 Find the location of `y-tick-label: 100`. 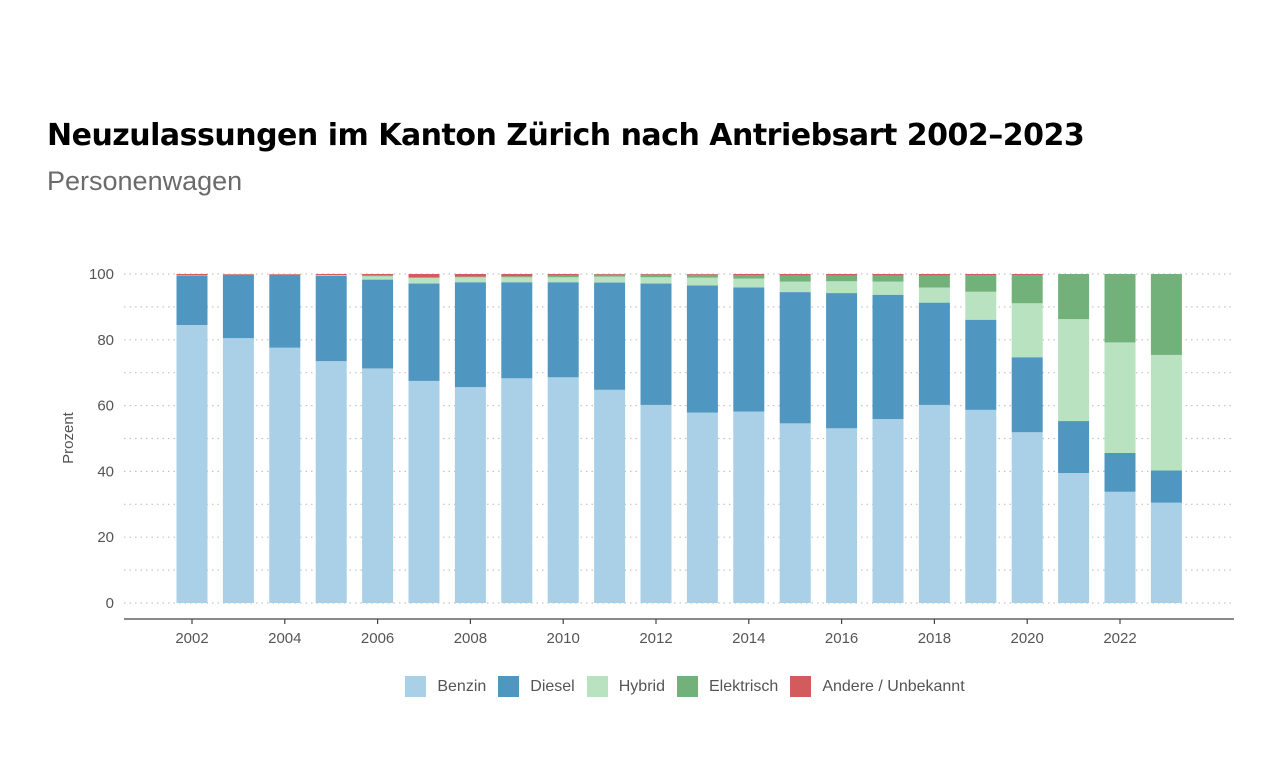

y-tick-label: 100 is located at coordinates (101, 274).